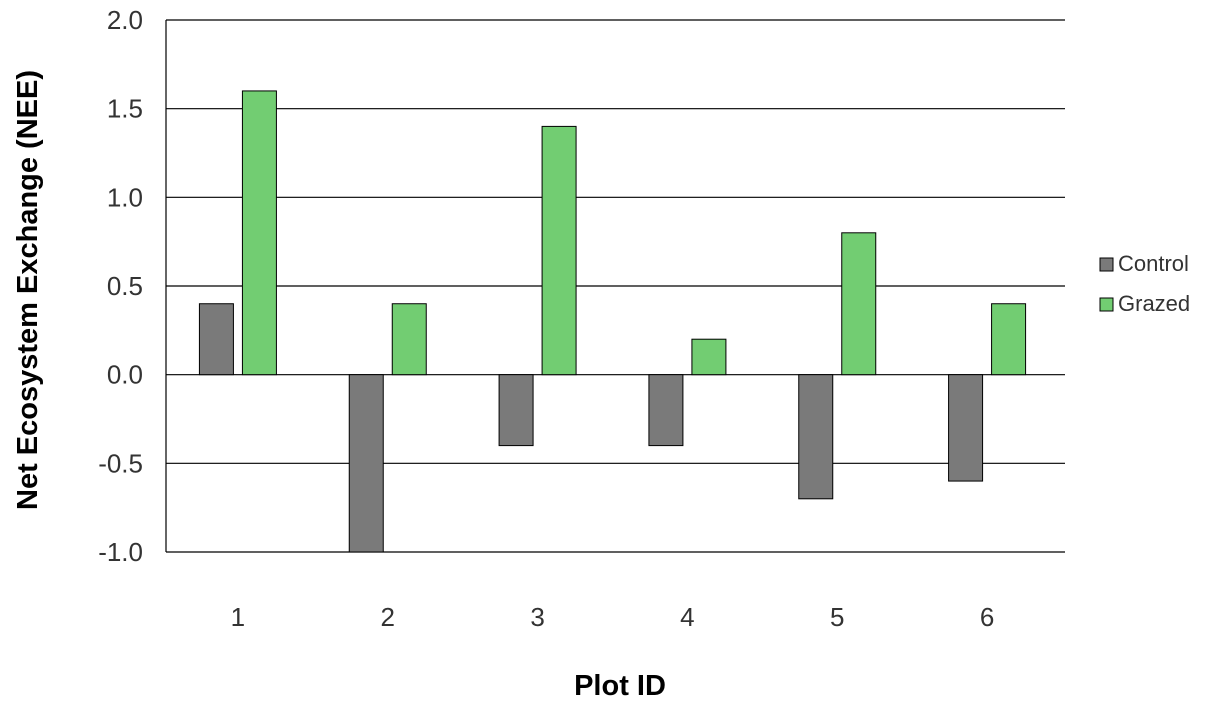  Describe the element at coordinates (1106, 304) in the screenshot. I see `legend-swatch-grazed` at that location.